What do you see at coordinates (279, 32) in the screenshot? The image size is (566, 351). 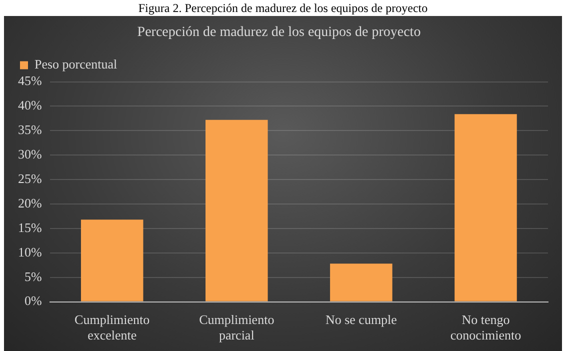 I see `chart-title: Percepción de madurez de los equipos de proyecto` at bounding box center [279, 32].